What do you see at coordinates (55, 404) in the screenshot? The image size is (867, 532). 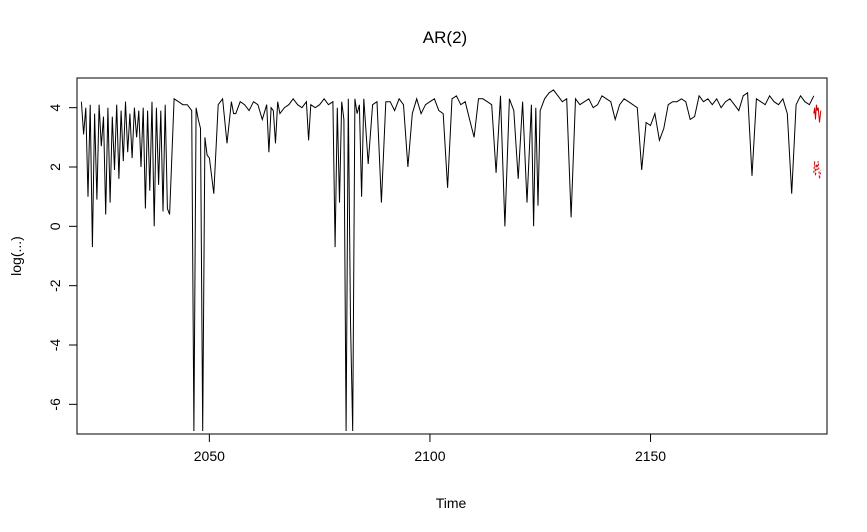 I see `y-tick-label: -6` at bounding box center [55, 404].